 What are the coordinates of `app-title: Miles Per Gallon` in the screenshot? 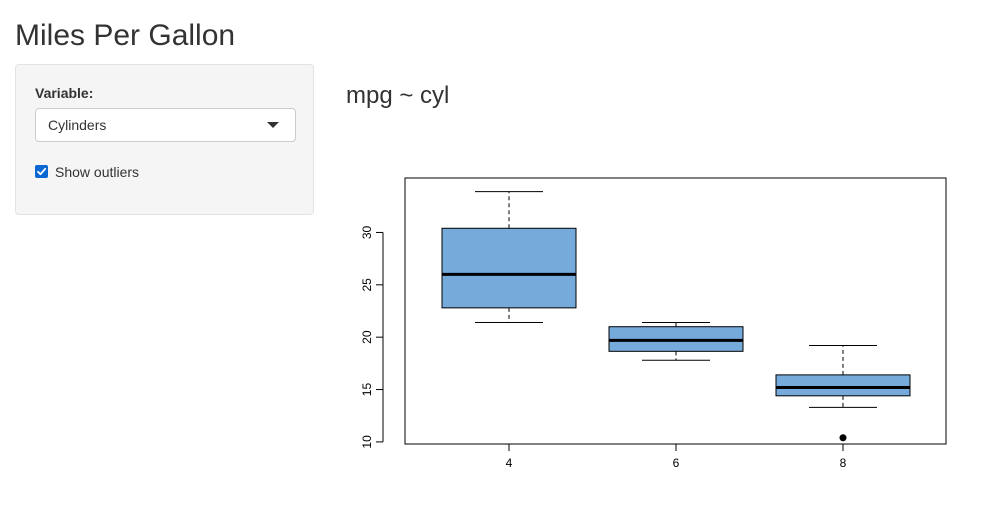 It's located at (125, 35).